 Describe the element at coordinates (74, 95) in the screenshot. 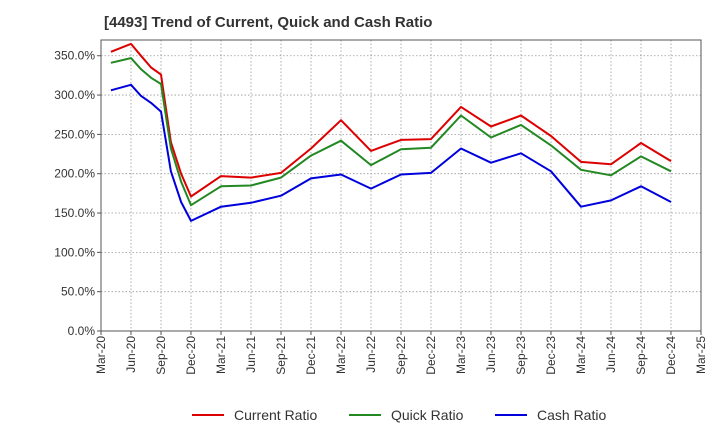

I see `y-tick-label: 300.0%` at that location.